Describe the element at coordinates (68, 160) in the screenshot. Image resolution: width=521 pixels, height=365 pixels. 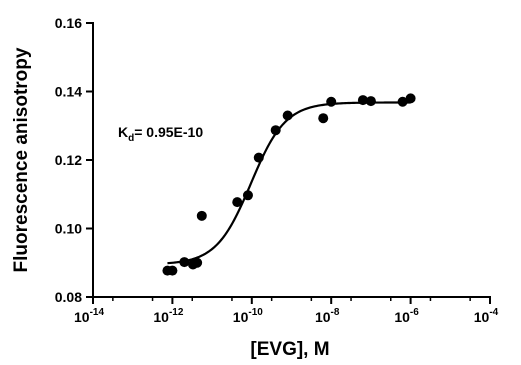
I see `y-tick-label: 0.12` at that location.